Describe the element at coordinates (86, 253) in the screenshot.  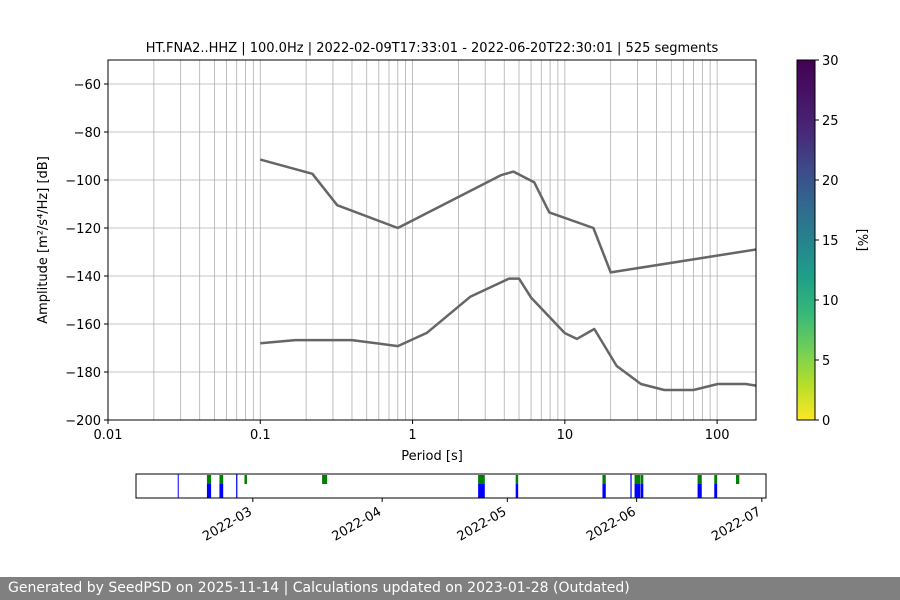
I see `y-axis-ticks: −200 −180 −160 −140 −120 −100 −80 −60` at that location.